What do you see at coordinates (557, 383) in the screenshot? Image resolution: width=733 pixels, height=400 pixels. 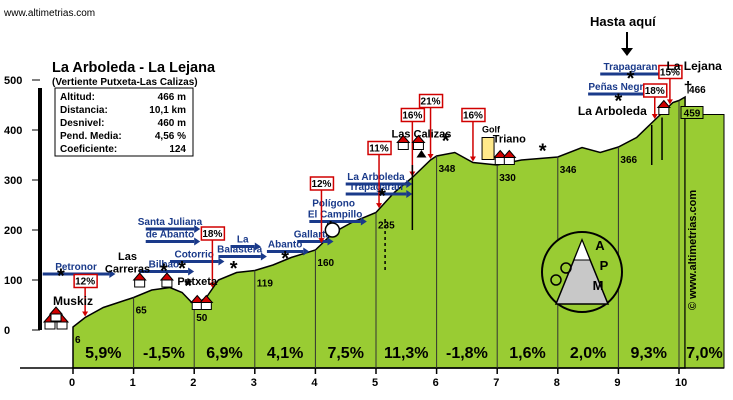 I see `x-tick-label: 8` at bounding box center [557, 383].